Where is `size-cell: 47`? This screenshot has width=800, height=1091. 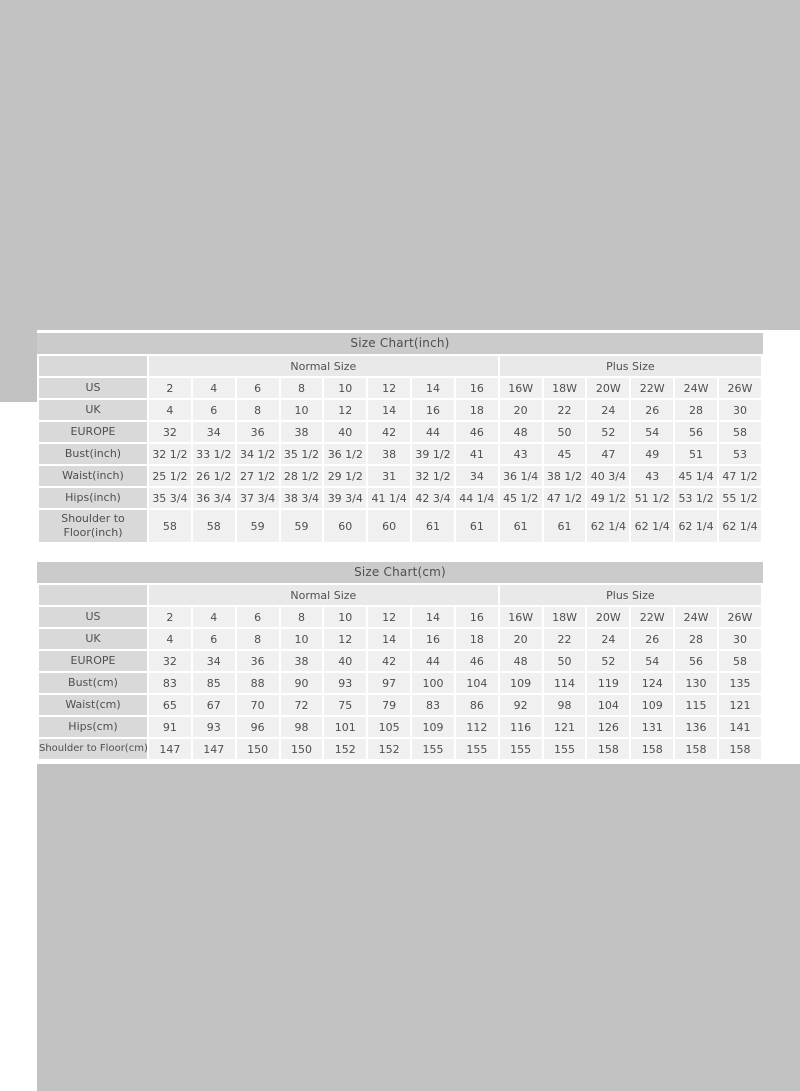
size-cell: 47 is located at coordinates (608, 454).